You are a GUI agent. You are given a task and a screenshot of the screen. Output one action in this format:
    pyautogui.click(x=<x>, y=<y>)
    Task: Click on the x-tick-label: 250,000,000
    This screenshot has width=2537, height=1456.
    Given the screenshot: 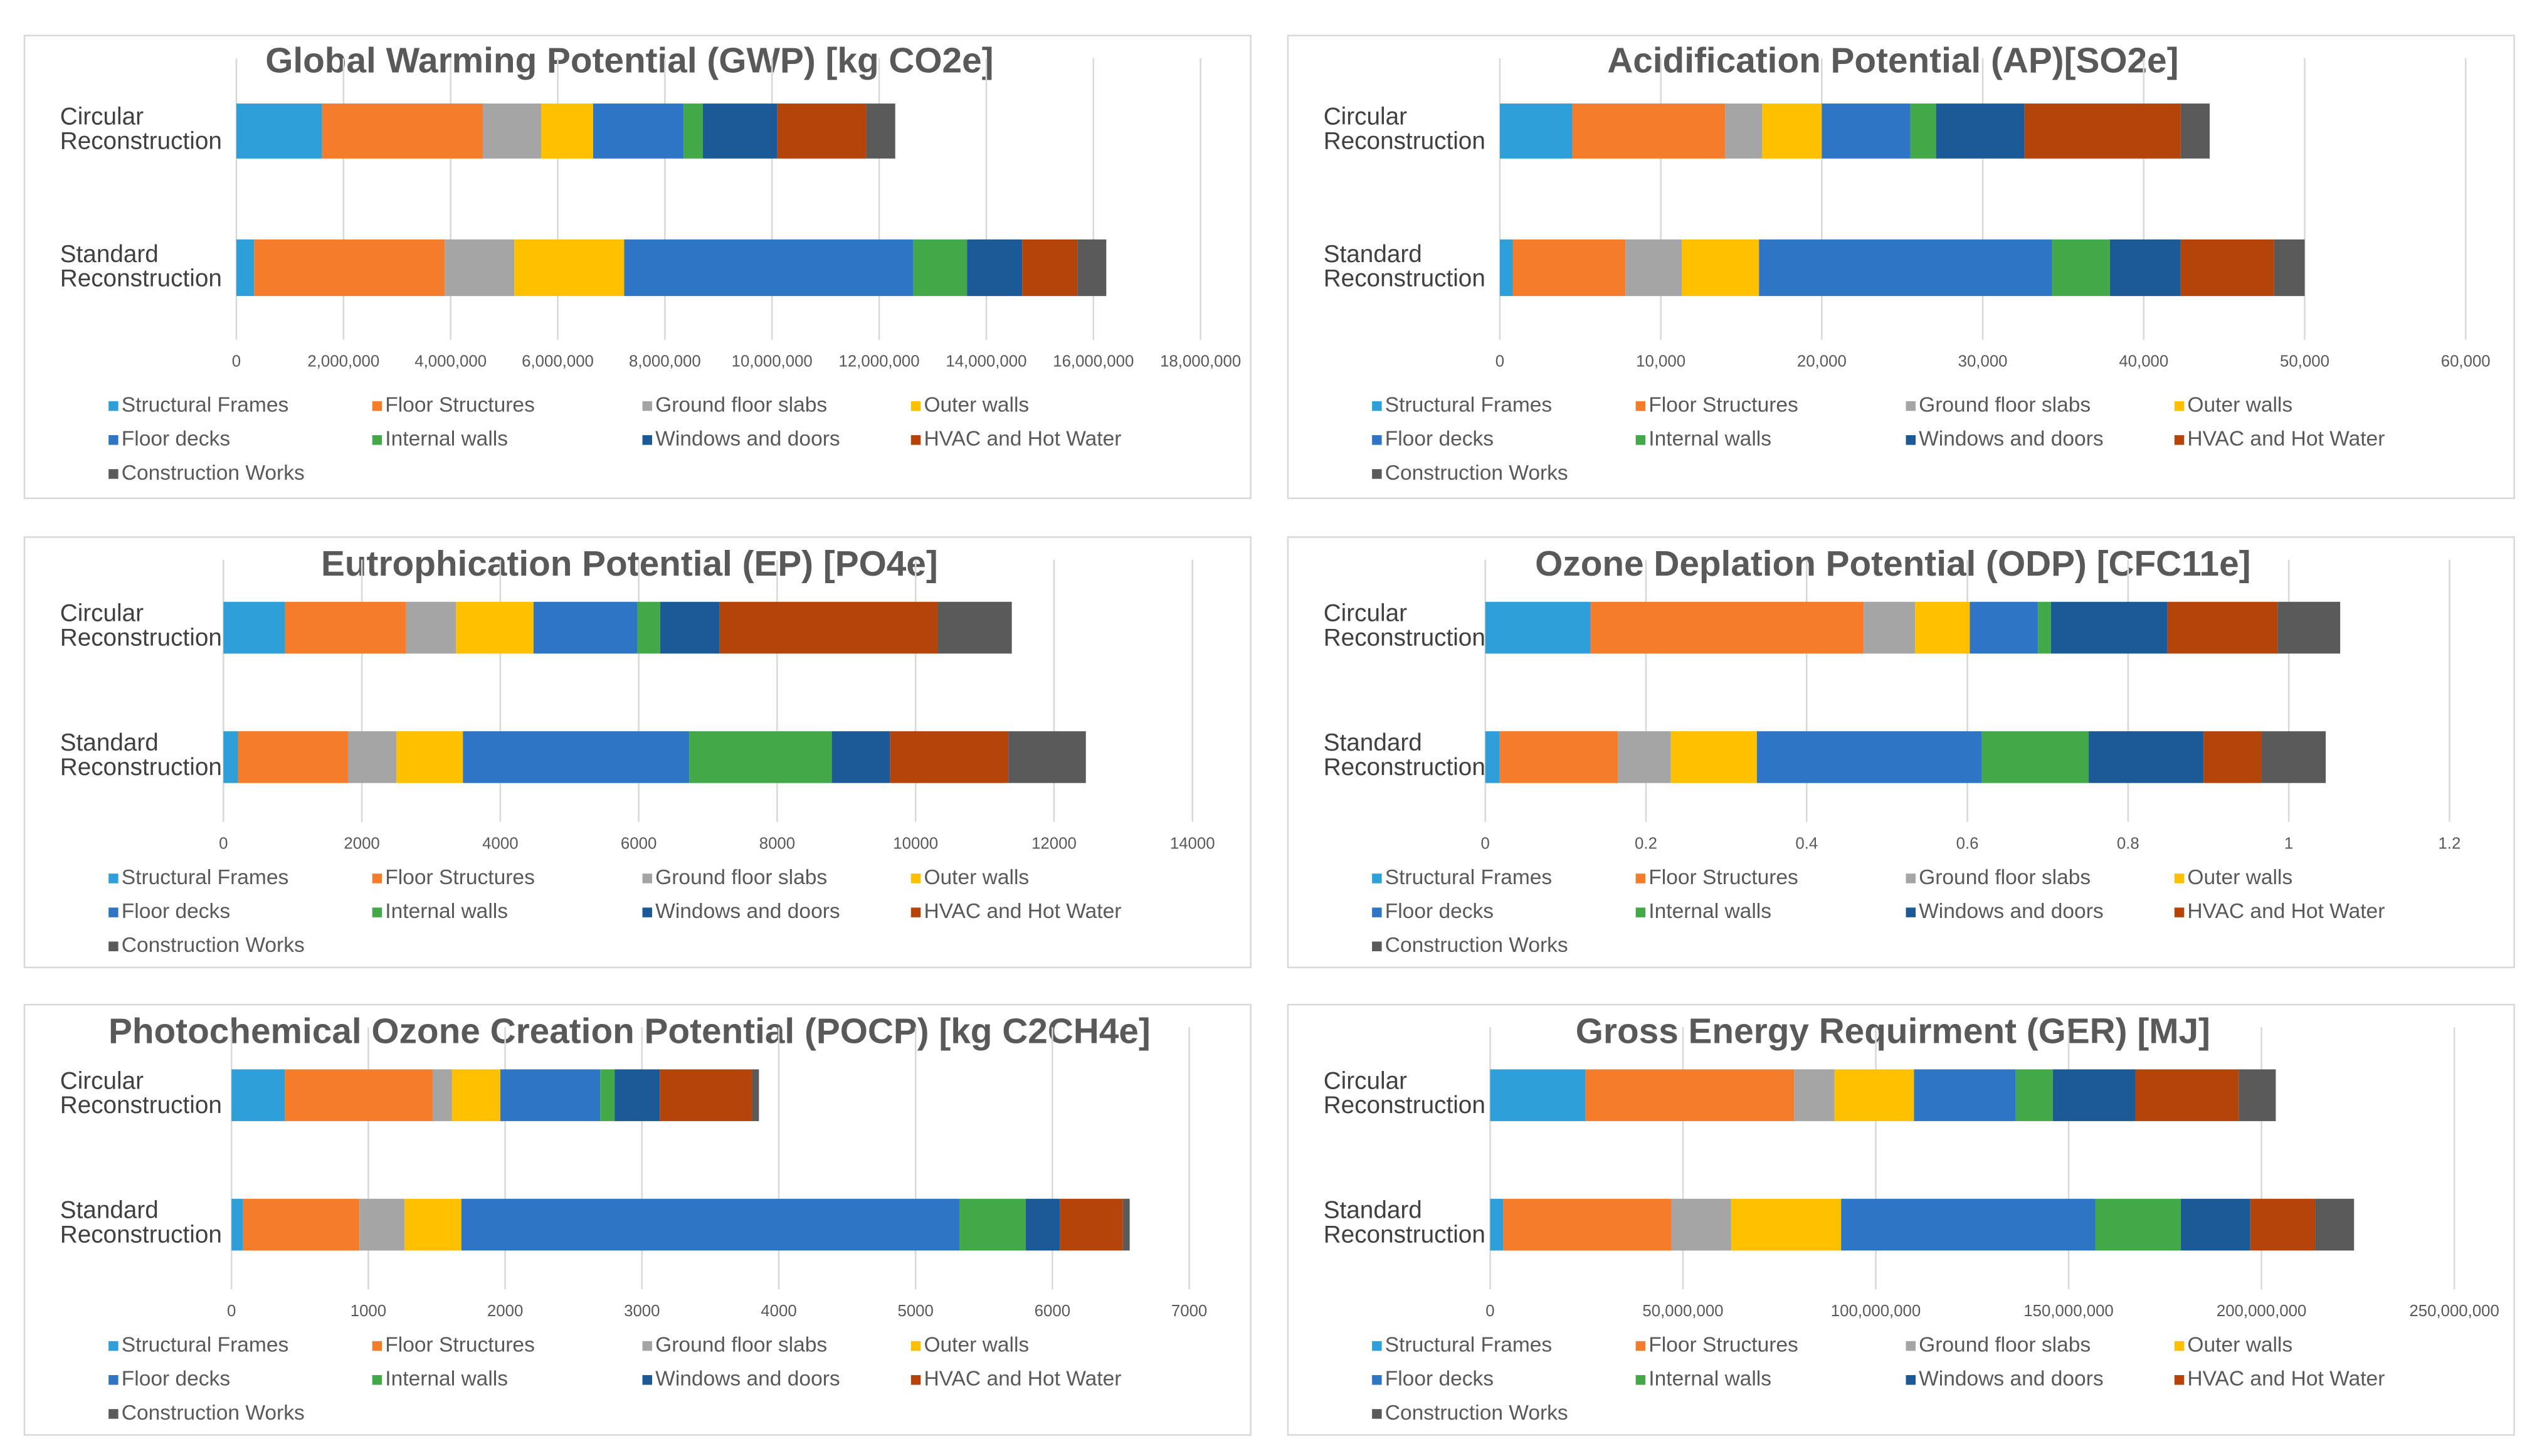 What is the action you would take?
    pyautogui.click(x=2454, y=1311)
    